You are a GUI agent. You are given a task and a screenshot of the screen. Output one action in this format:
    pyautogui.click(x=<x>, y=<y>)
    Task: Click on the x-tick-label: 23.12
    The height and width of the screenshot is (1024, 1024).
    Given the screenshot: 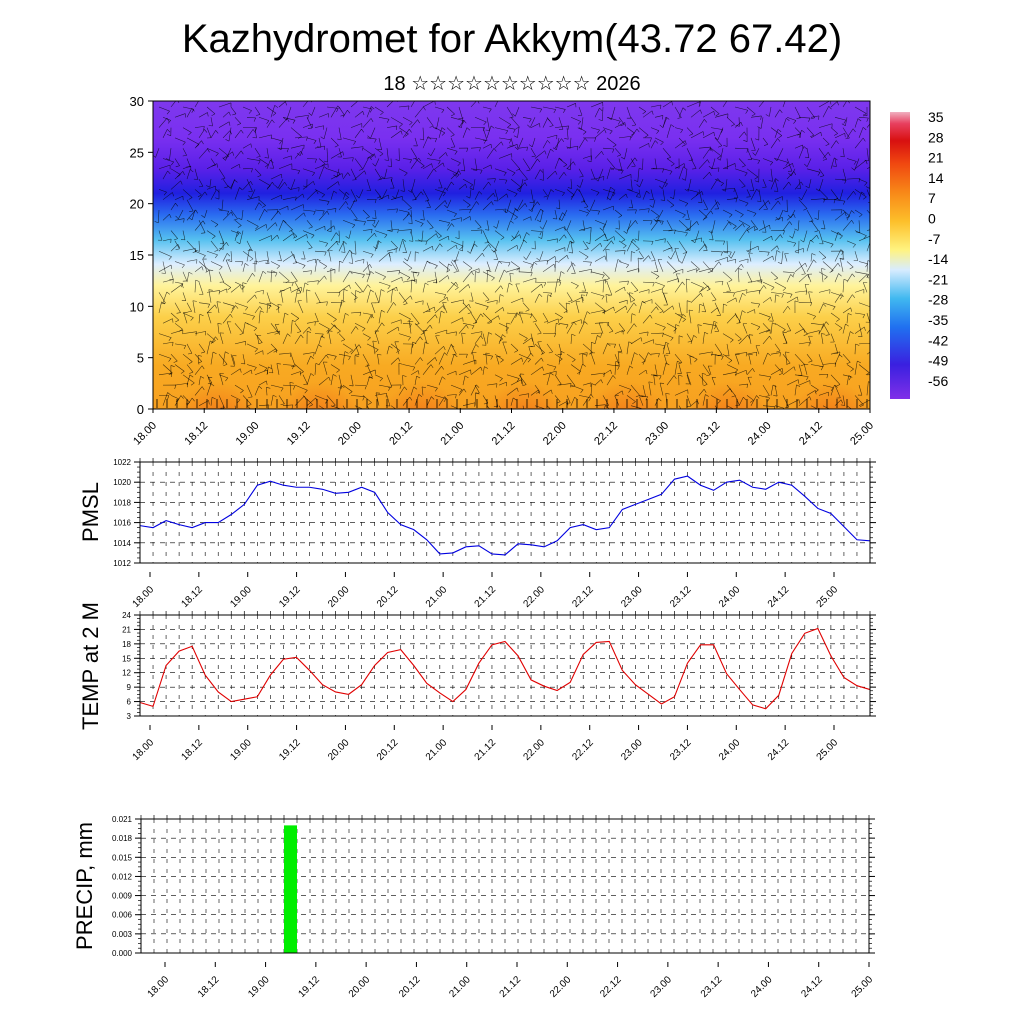 What is the action you would take?
    pyautogui.click(x=712, y=987)
    